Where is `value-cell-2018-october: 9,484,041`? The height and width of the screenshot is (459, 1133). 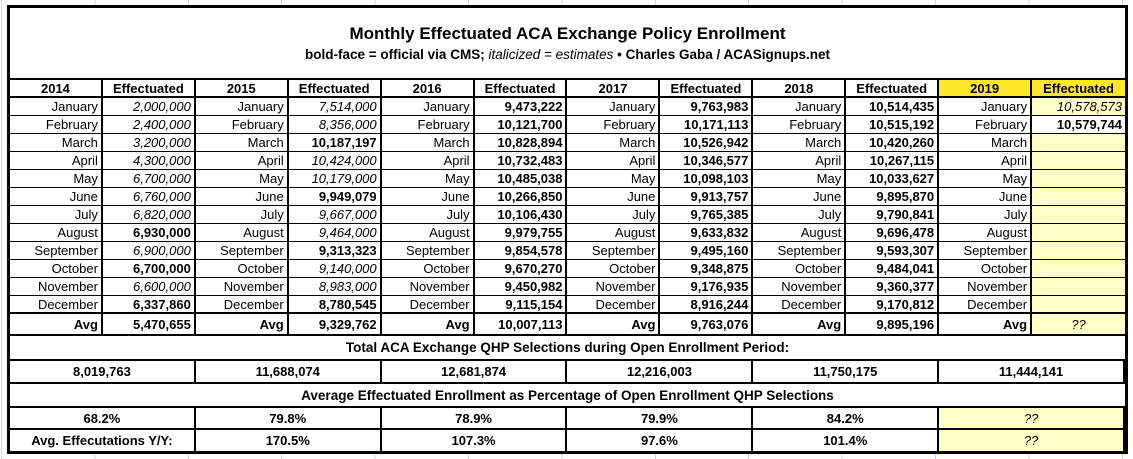
value-cell-2018-october: 9,484,041 is located at coordinates (893, 269).